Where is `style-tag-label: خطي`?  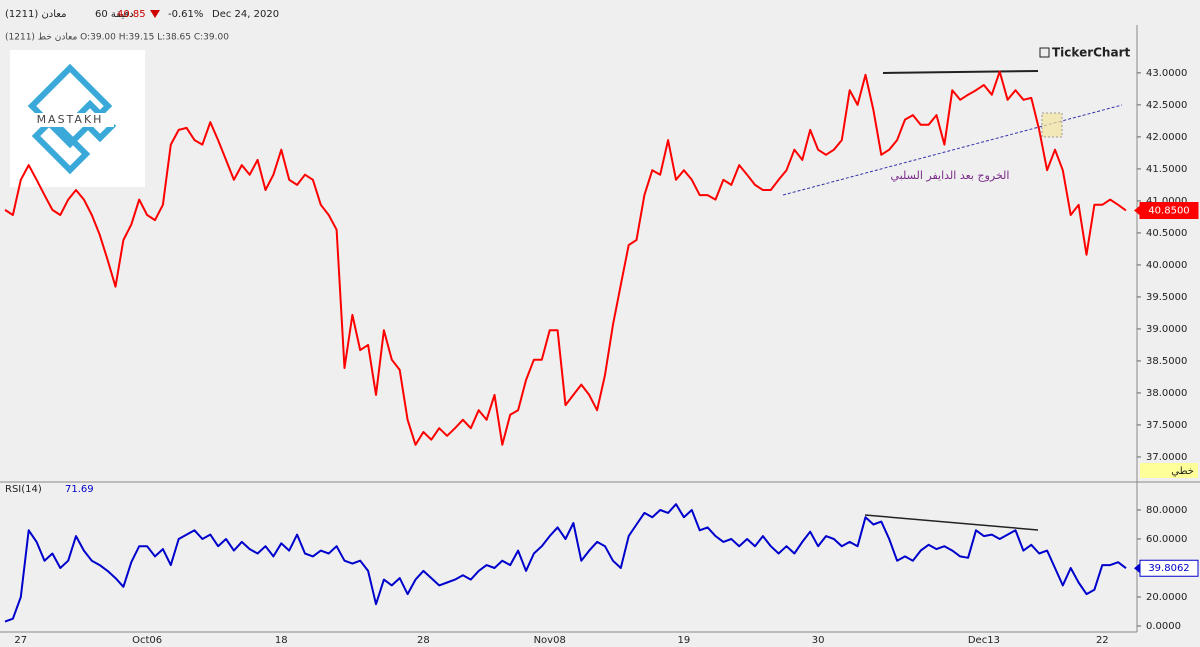 style-tag-label: خطي is located at coordinates (1182, 471).